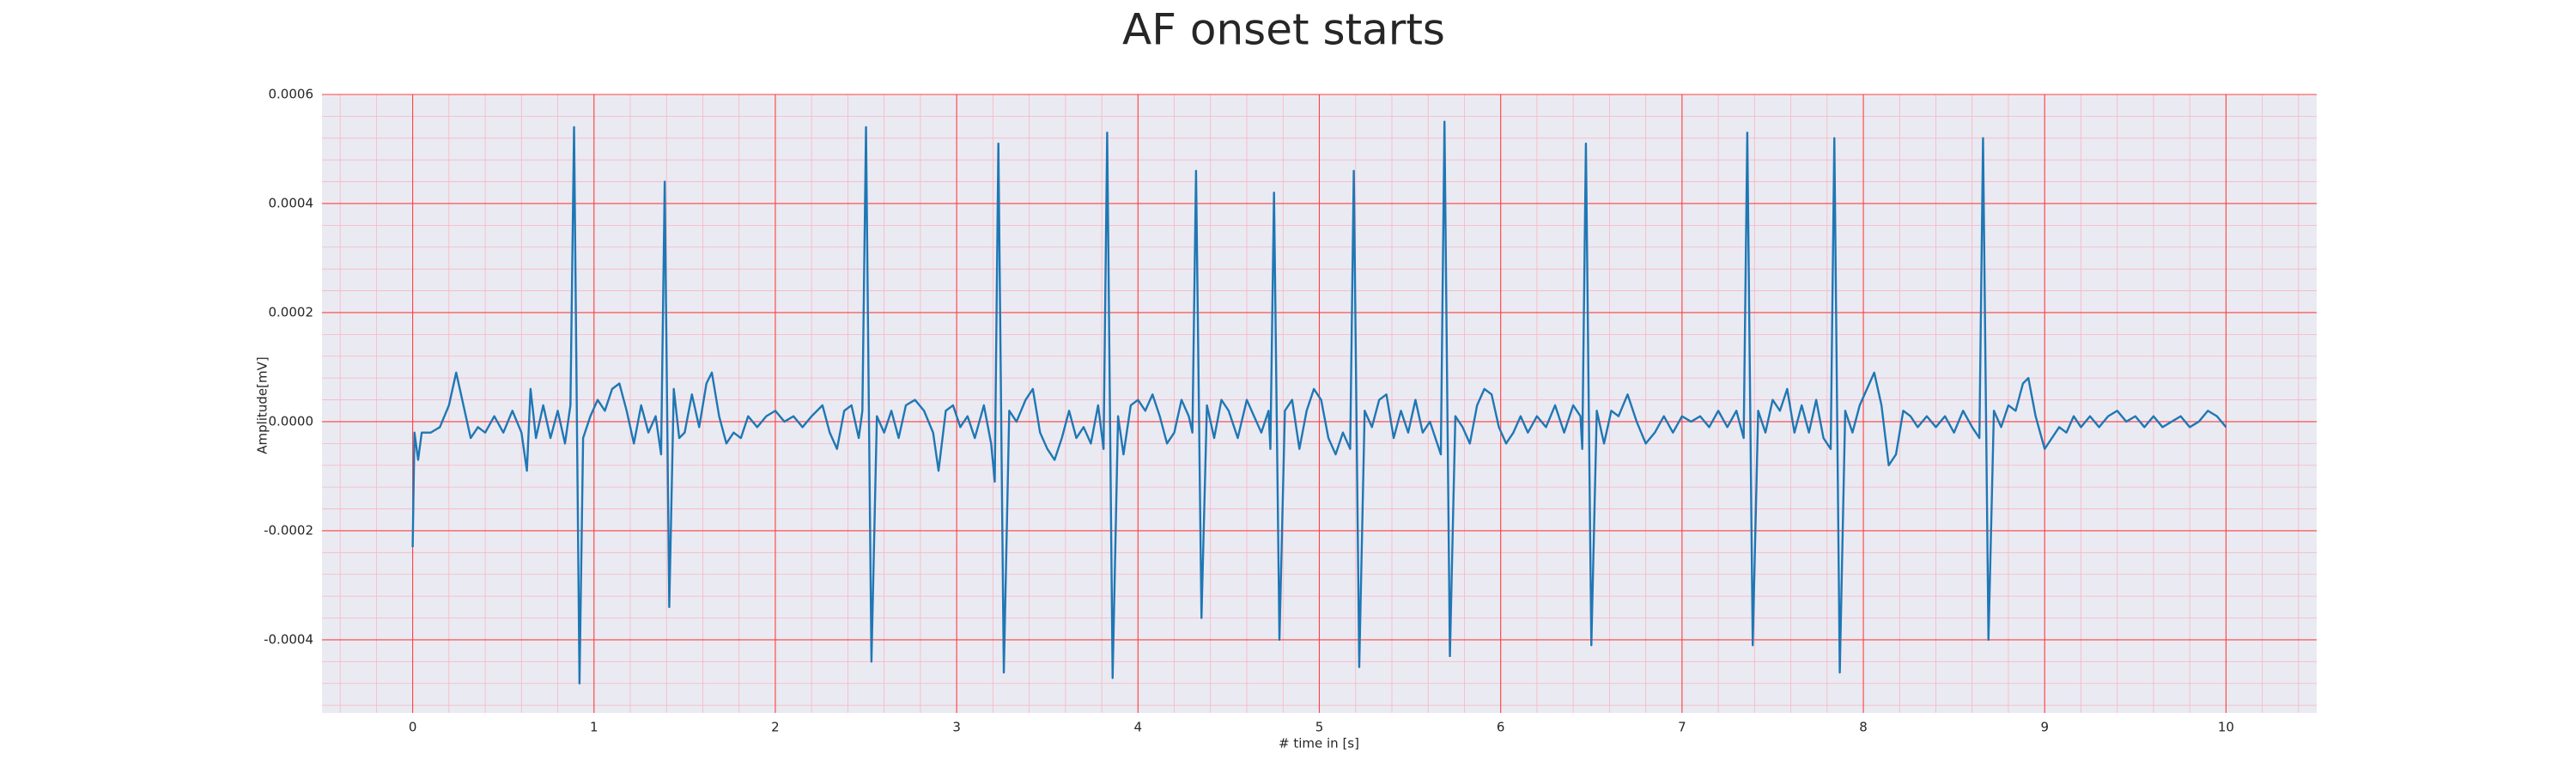 This screenshot has height=773, width=2576. I want to click on x-tick-label: 9, so click(2045, 727).